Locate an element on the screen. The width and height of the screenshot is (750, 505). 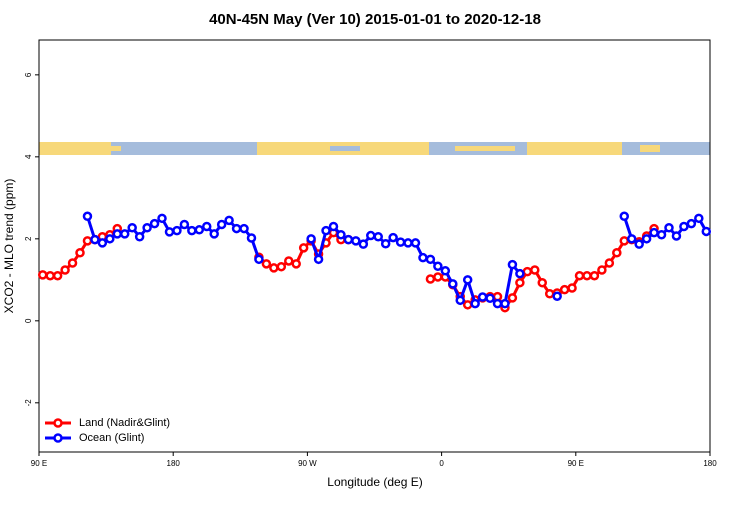
x-tick-label: 90 E is located at coordinates (576, 463).